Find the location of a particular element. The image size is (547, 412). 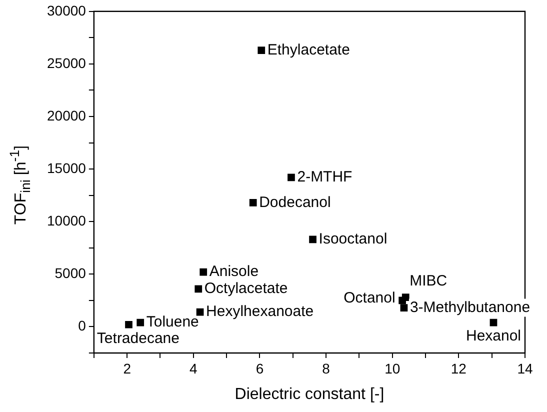

annotation: Tetradecane is located at coordinates (138, 338).